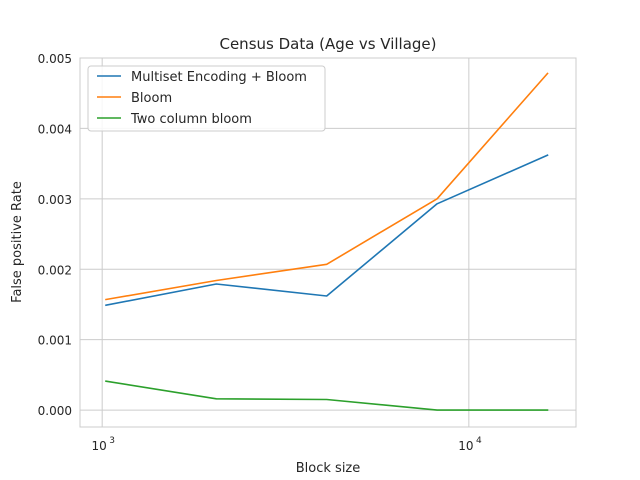 Image resolution: width=640 pixels, height=480 pixels. I want to click on legend-label: Two column bloom, so click(191, 119).